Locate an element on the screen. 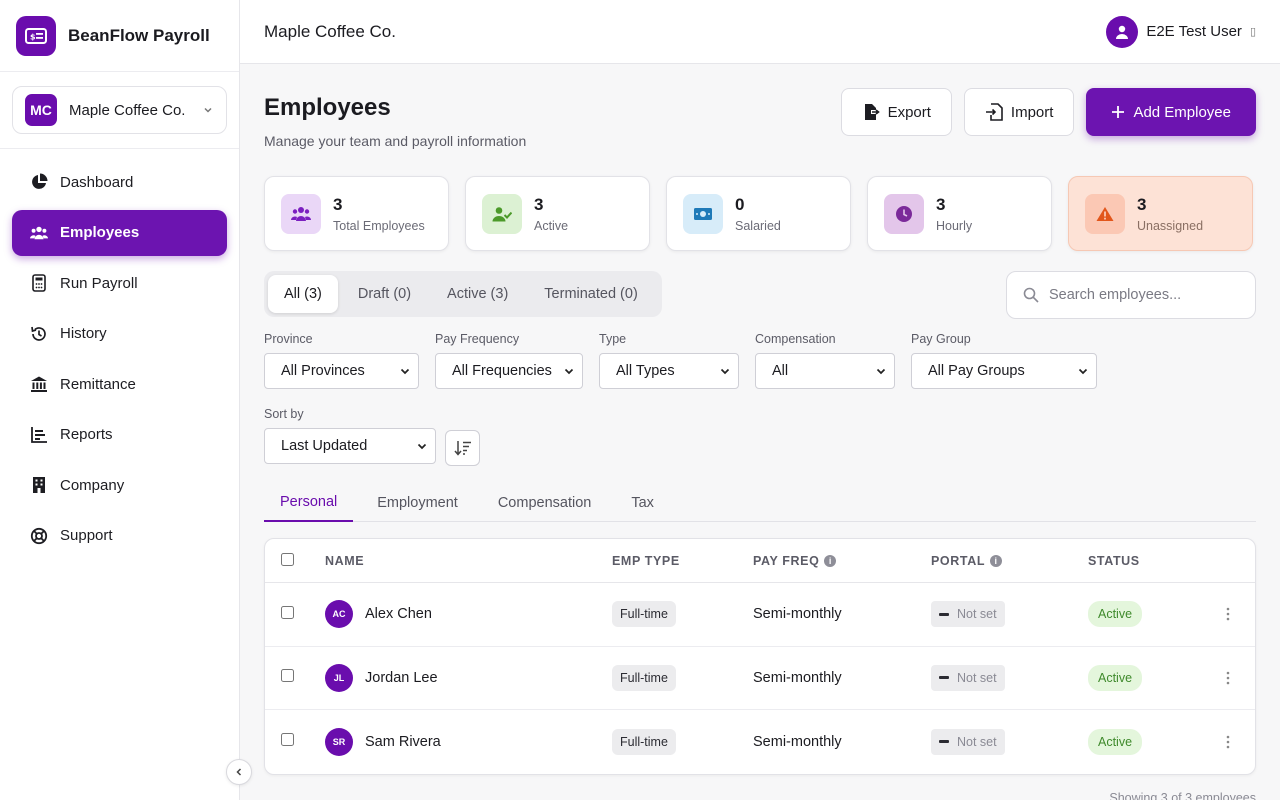 This screenshot has width=1280, height=800. avatar: SR is located at coordinates (339, 741).